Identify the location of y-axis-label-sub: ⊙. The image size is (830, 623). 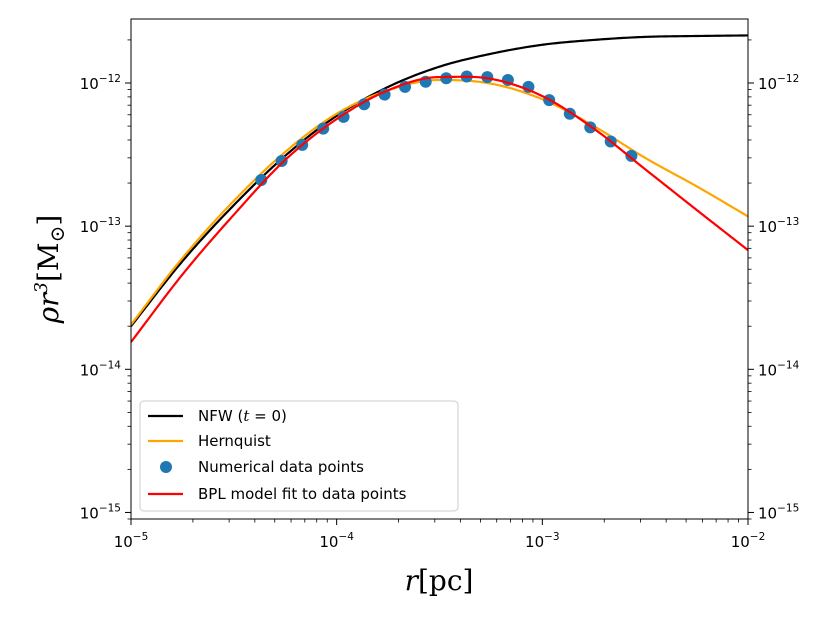
(57, 234).